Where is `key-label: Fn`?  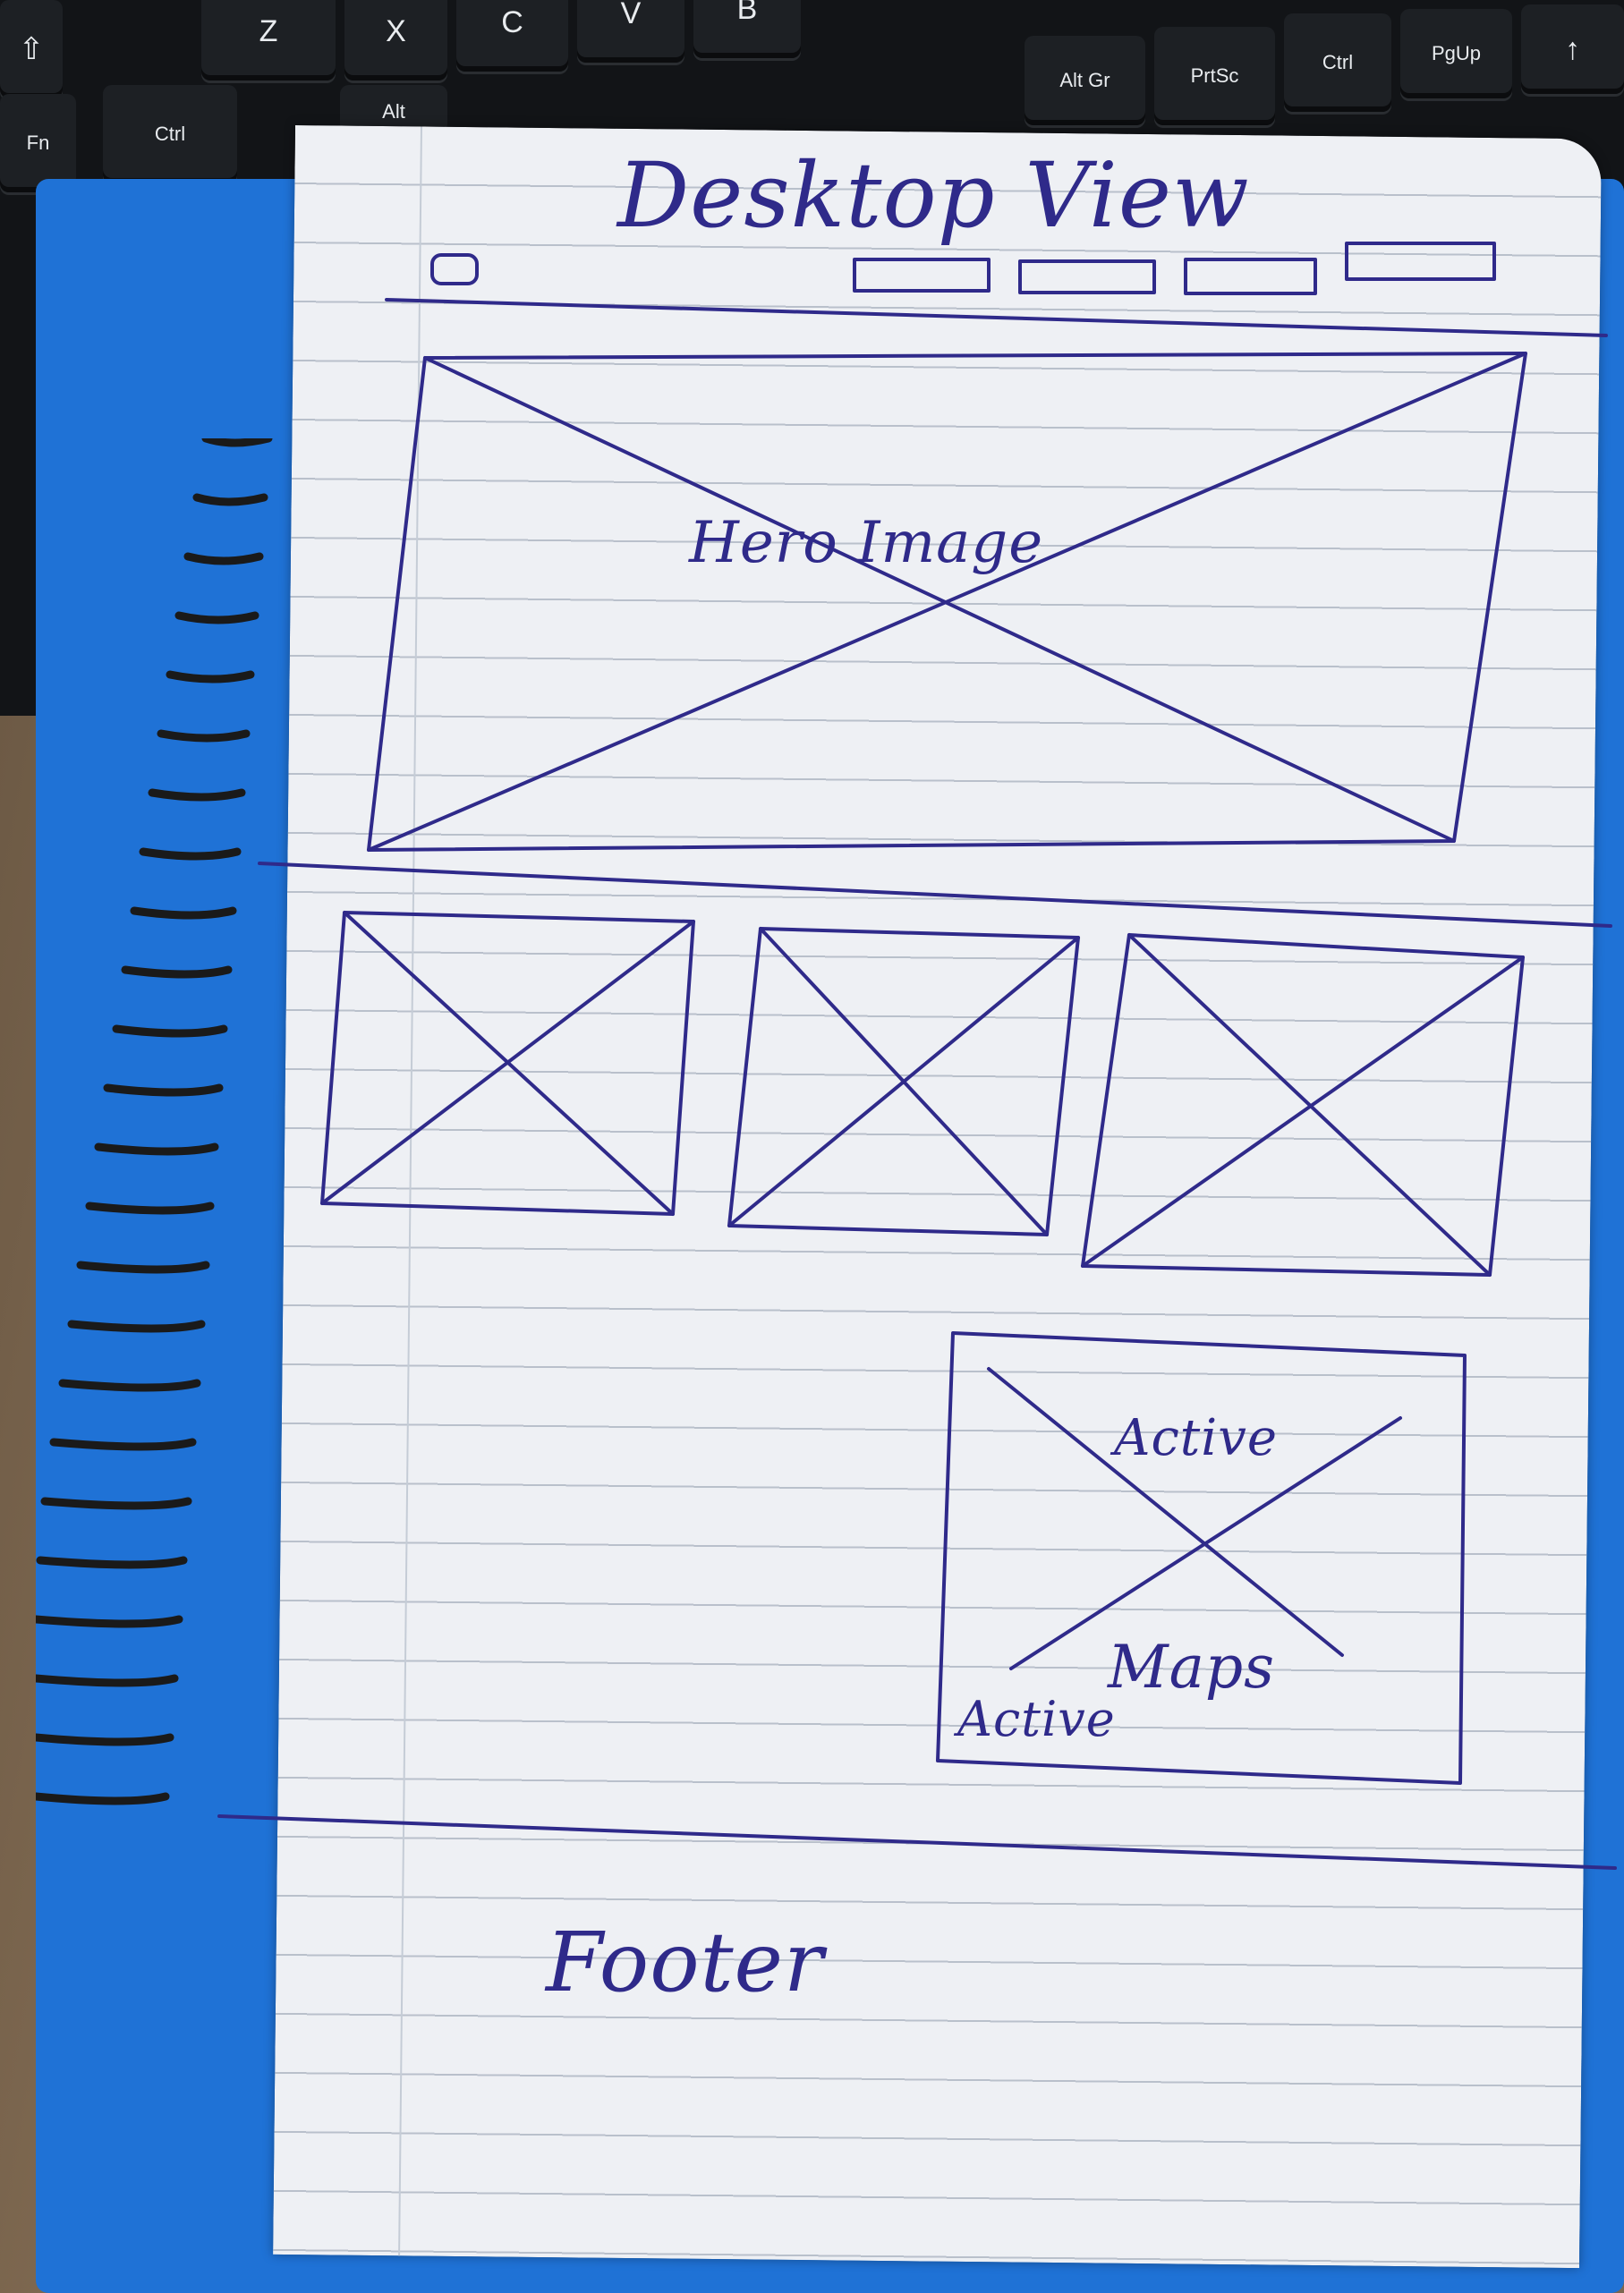 key-label: Fn is located at coordinates (38, 143).